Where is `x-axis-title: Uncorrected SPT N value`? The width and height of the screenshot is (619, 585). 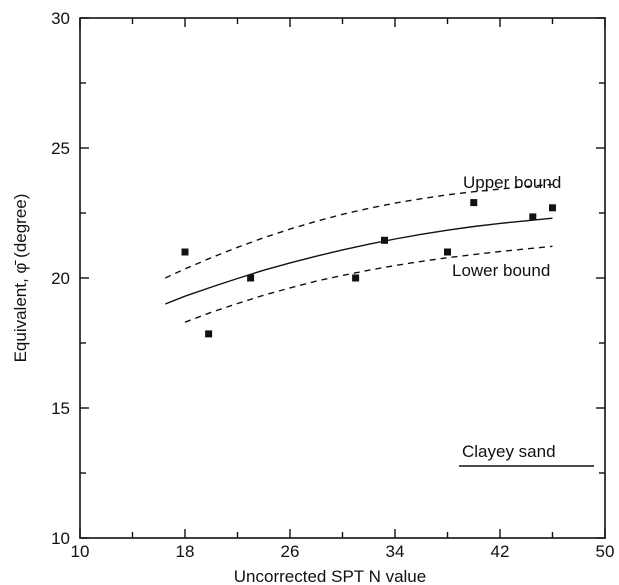 x-axis-title: Uncorrected SPT N value is located at coordinates (330, 576).